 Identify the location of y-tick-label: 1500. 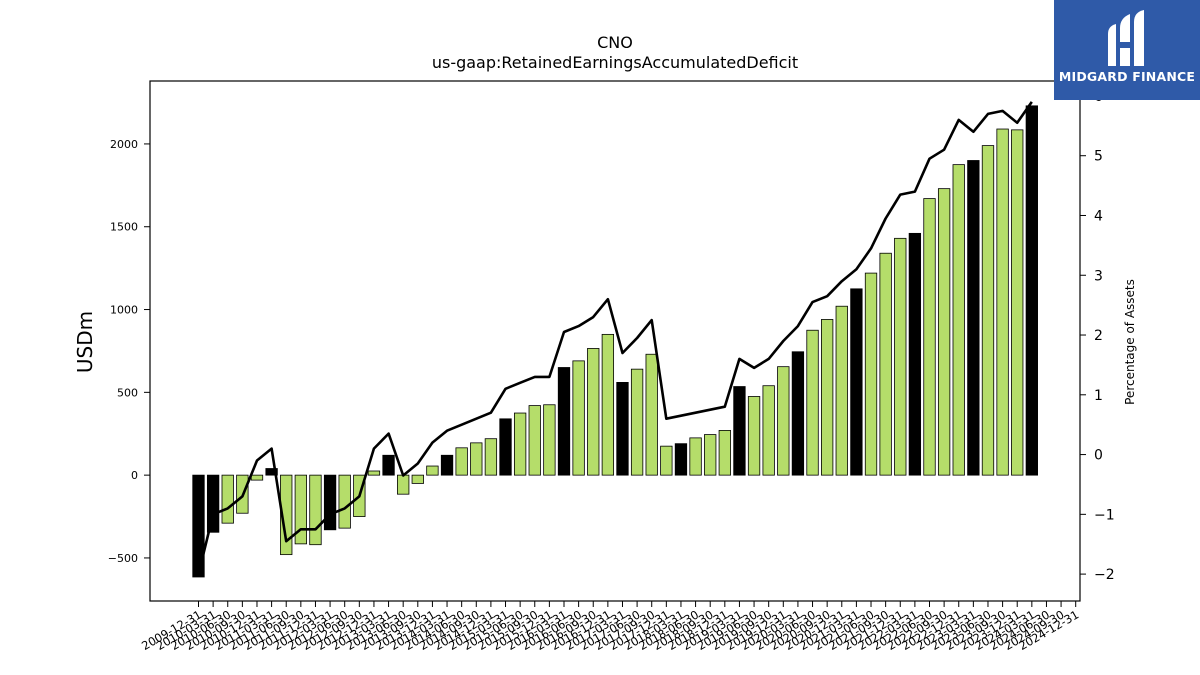
(124, 227).